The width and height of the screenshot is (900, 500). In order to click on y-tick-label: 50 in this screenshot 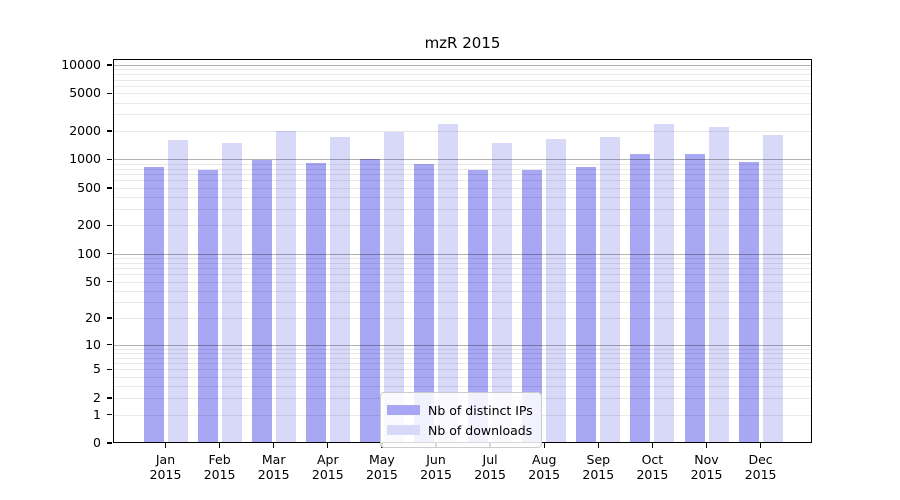, I will do `click(93, 281)`.